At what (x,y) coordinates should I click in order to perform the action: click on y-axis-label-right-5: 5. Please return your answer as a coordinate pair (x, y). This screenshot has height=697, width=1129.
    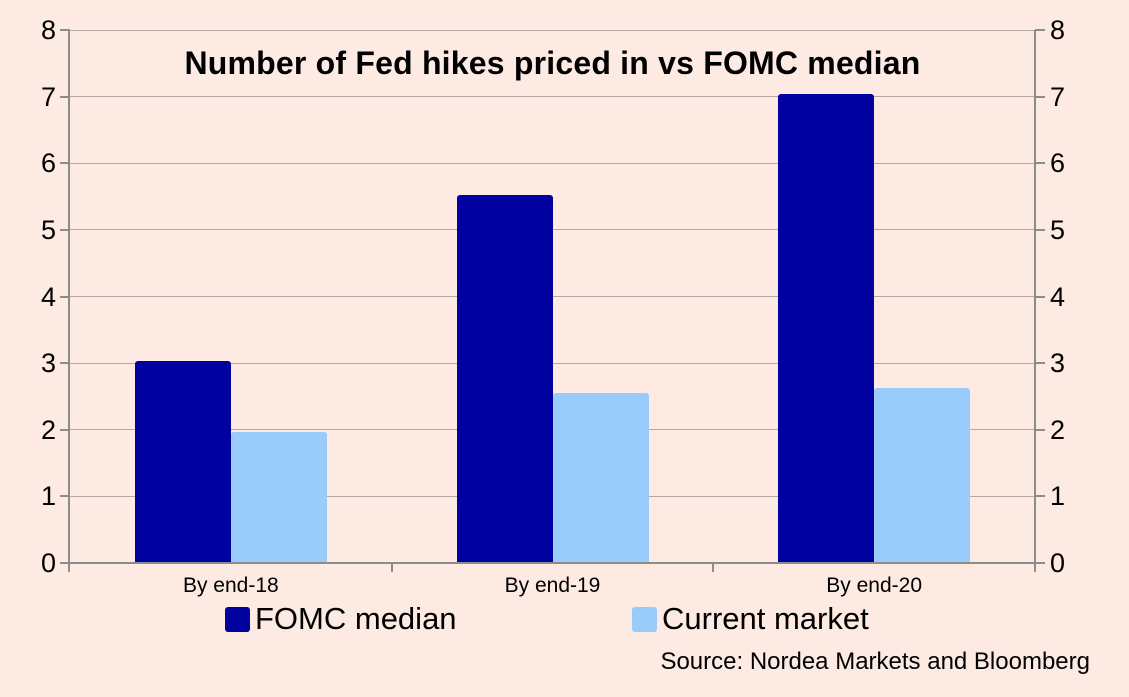
    Looking at the image, I should click on (1058, 229).